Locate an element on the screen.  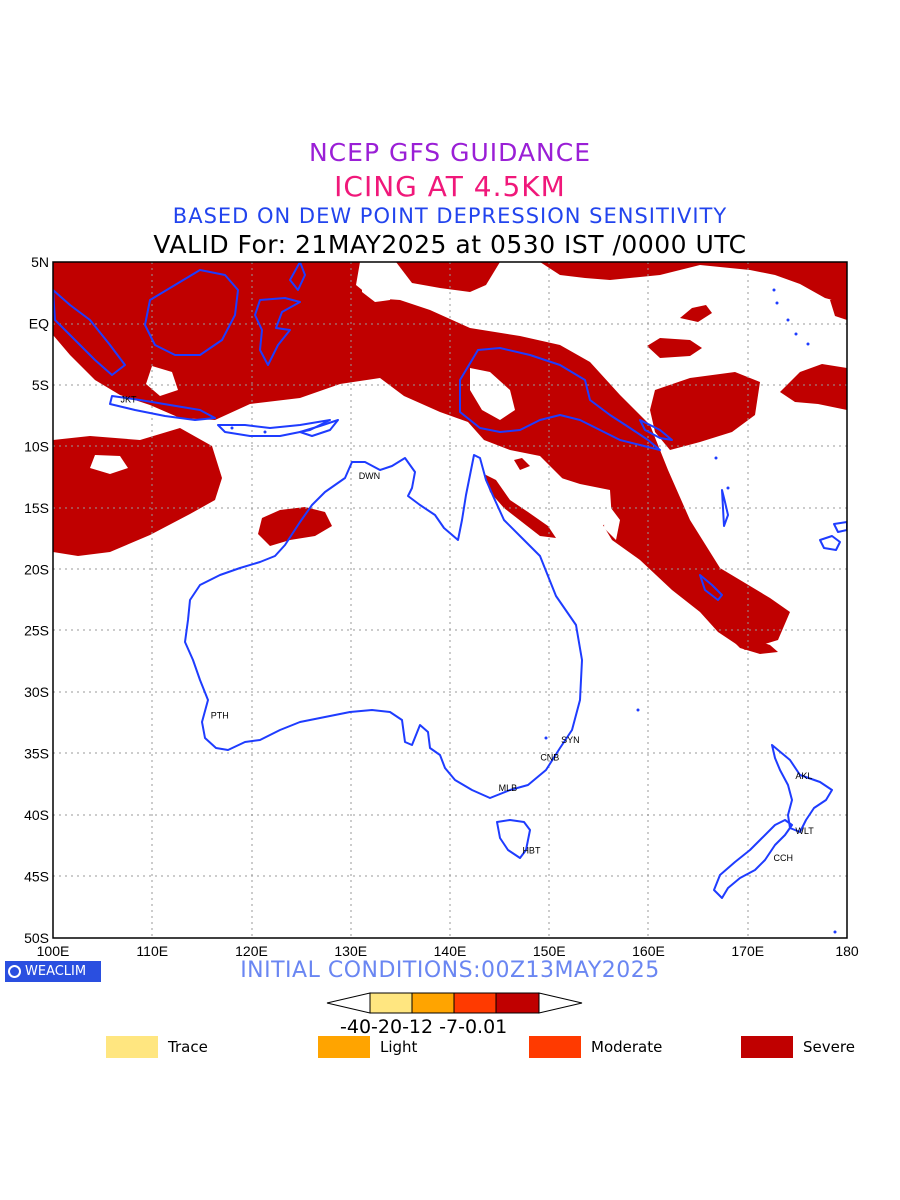
colorbar is located at coordinates (454, 1003).